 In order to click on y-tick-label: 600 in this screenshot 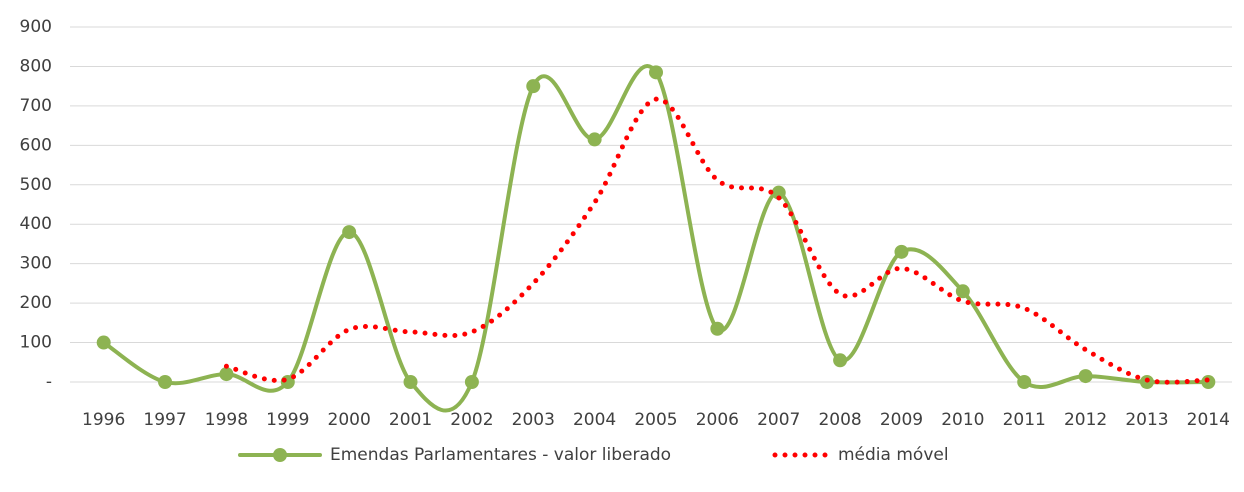, I will do `click(36, 145)`.